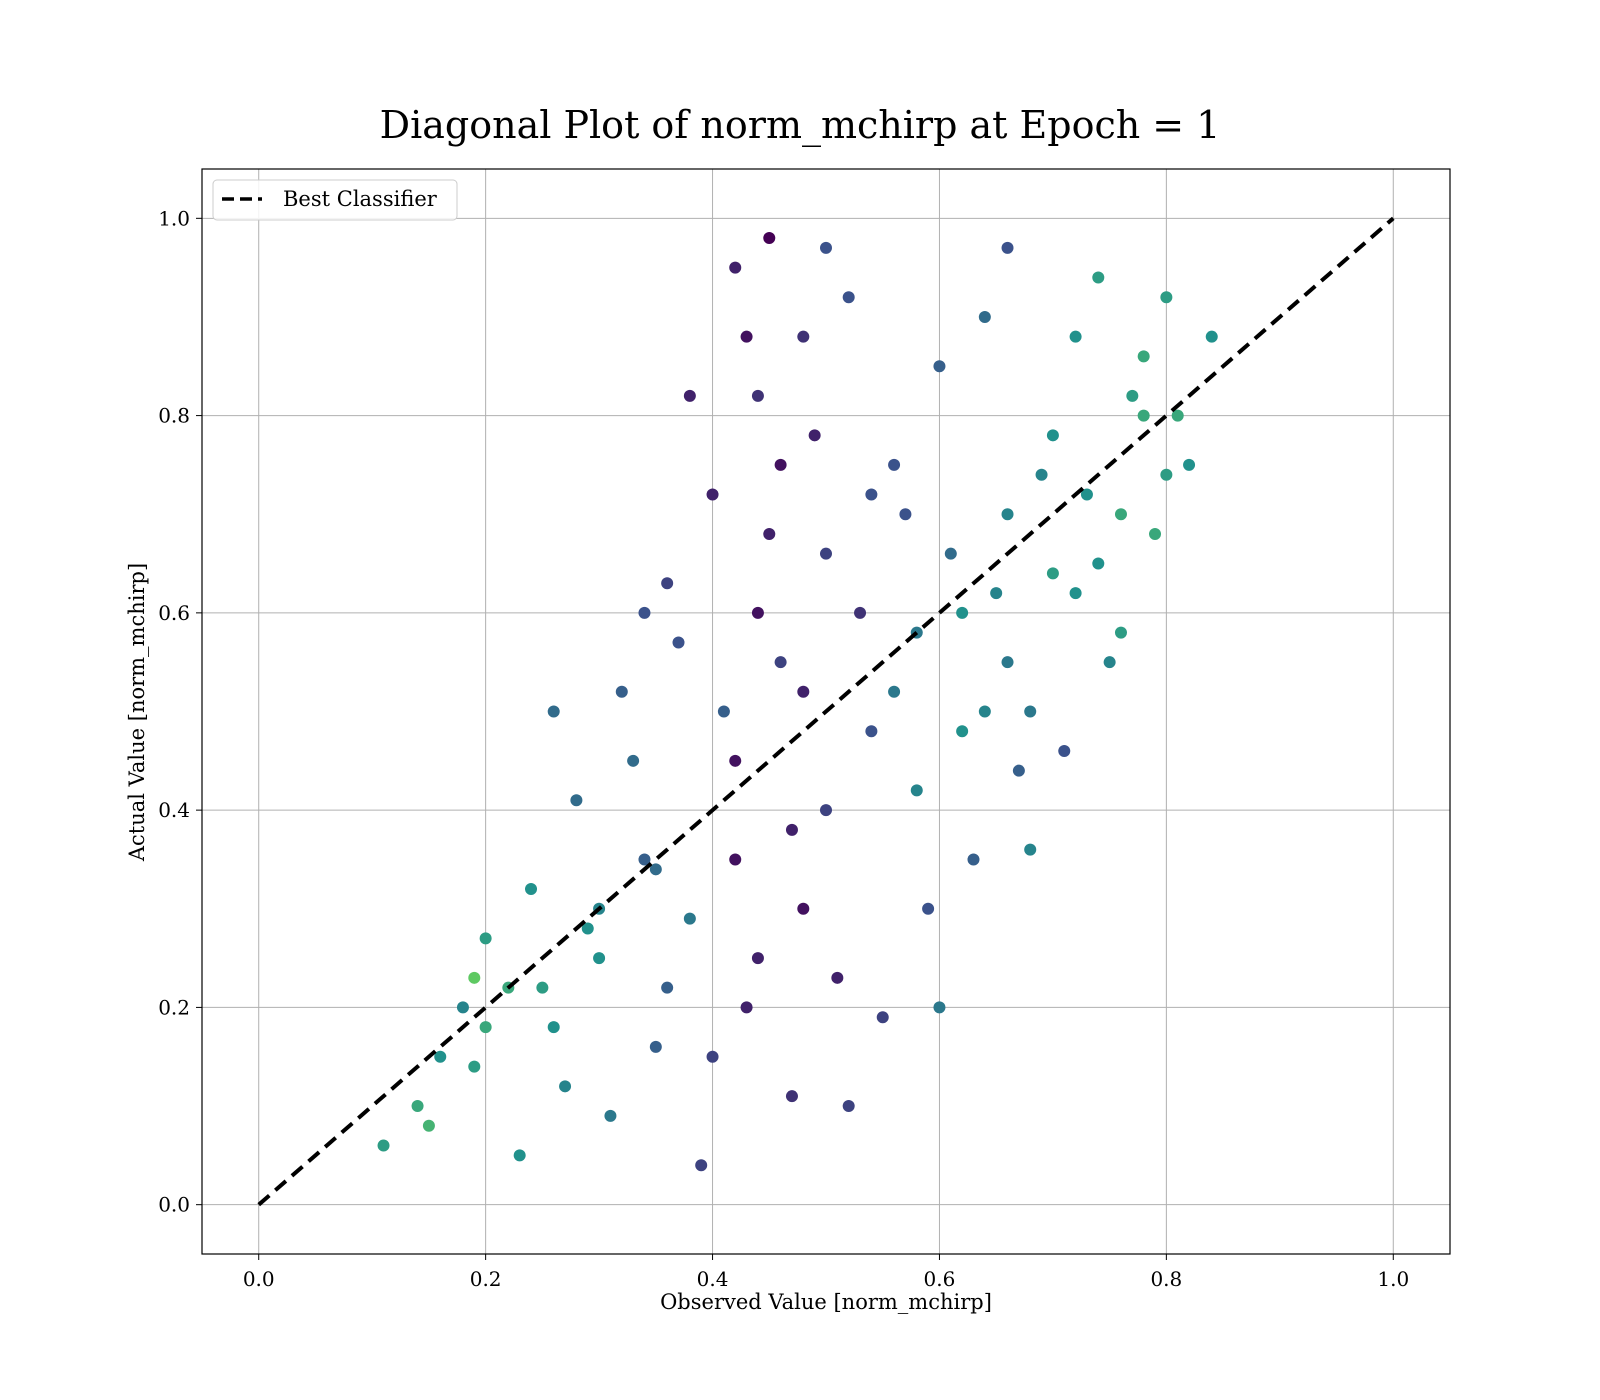  I want to click on y-tick-label: 1.0, so click(174, 218).